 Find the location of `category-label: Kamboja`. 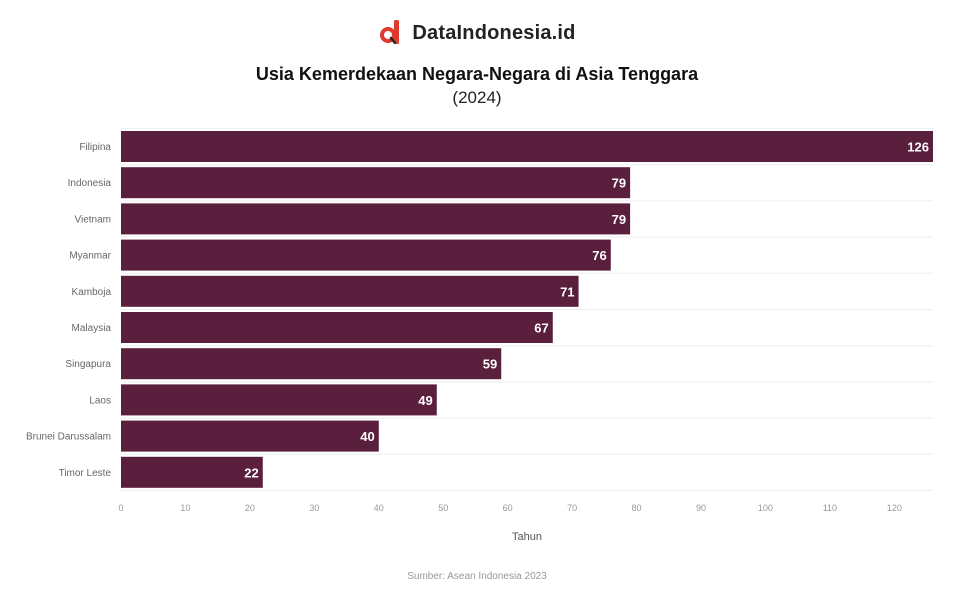

category-label: Kamboja is located at coordinates (92, 292).